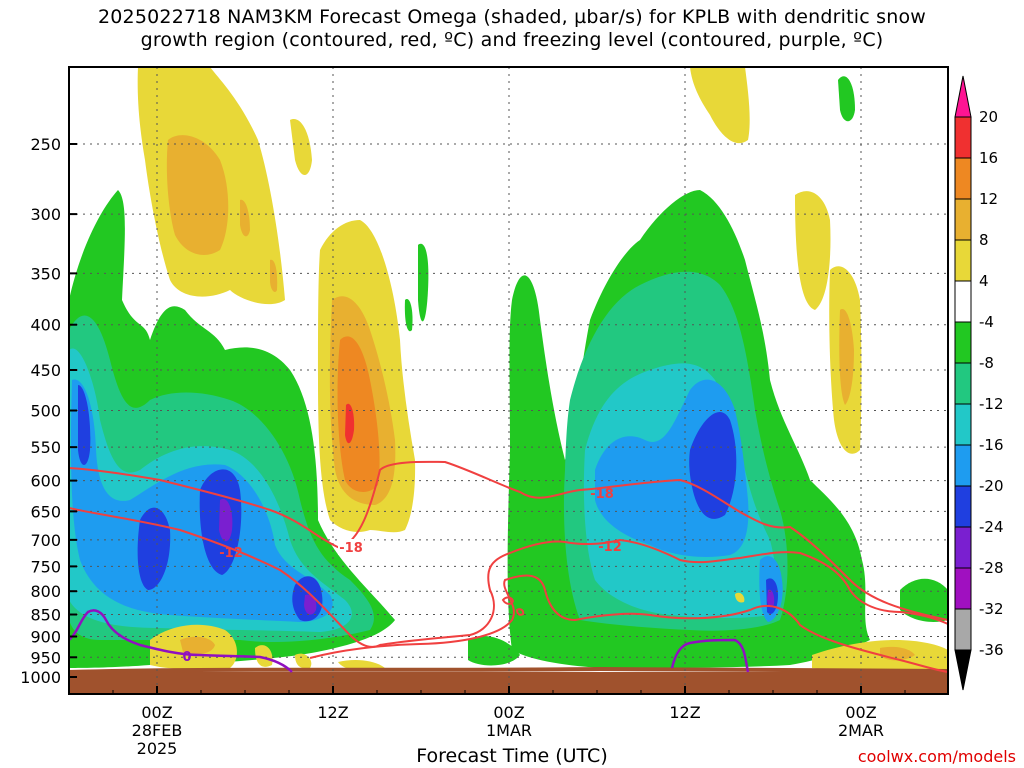 The width and height of the screenshot is (1024, 768). I want to click on omega-region-neg-20-right, so click(733, 513).